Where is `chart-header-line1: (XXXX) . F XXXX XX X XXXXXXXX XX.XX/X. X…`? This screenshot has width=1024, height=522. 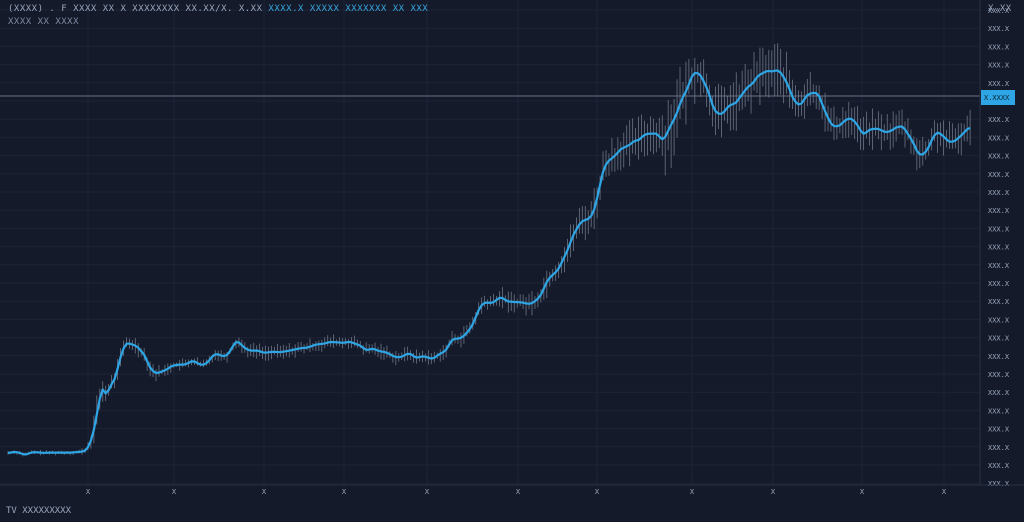 chart-header-line1: (XXXX) . F XXXX XX X XXXXXXXX XX.XX/X. X… is located at coordinates (218, 9).